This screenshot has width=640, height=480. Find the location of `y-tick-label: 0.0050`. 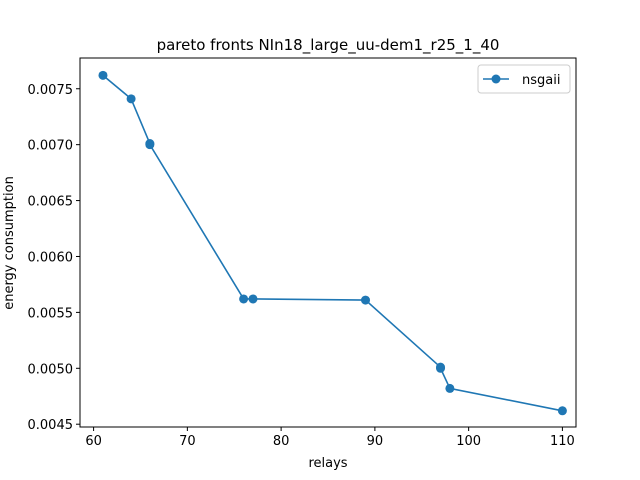

y-tick-label: 0.0050 is located at coordinates (51, 369).